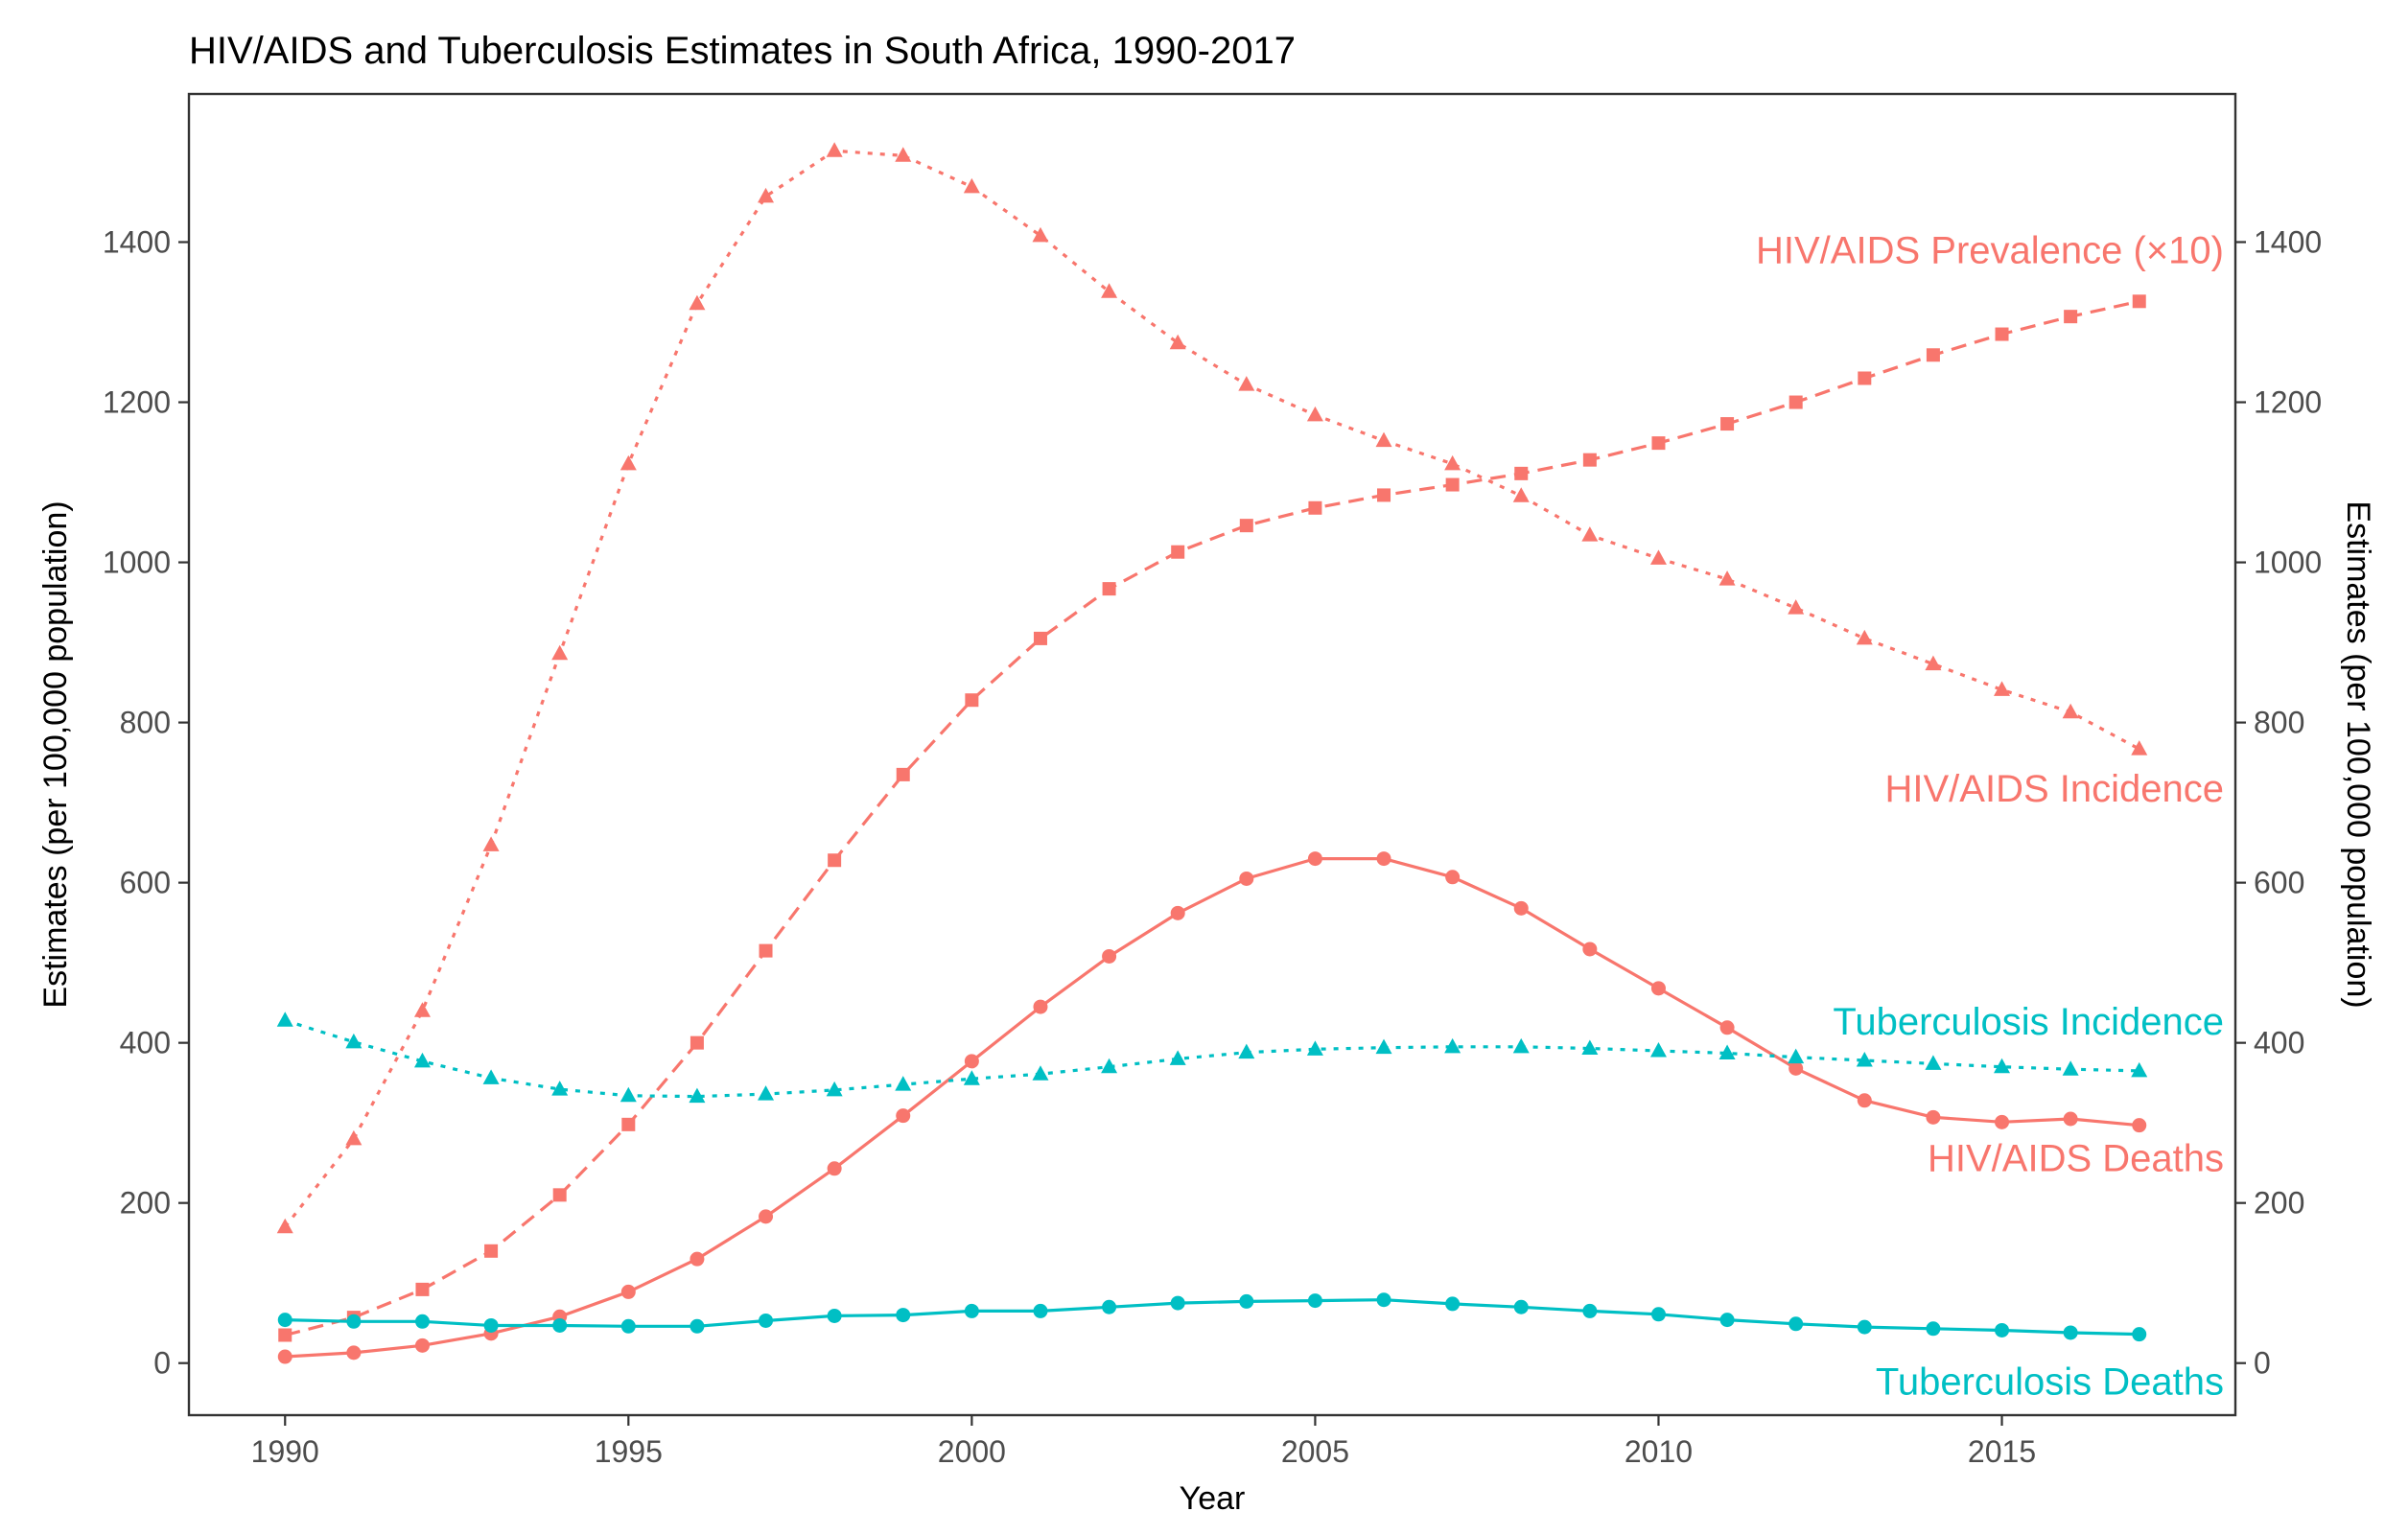  I want to click on series-label-hiv-aids-prevalence-10: HIV/AIDS Prevalence (×10), so click(1990, 250).